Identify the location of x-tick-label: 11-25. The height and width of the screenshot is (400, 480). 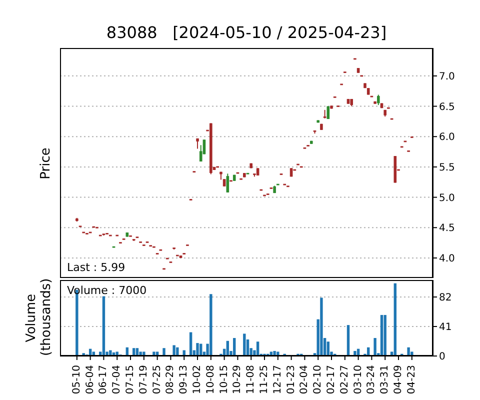
(264, 379).